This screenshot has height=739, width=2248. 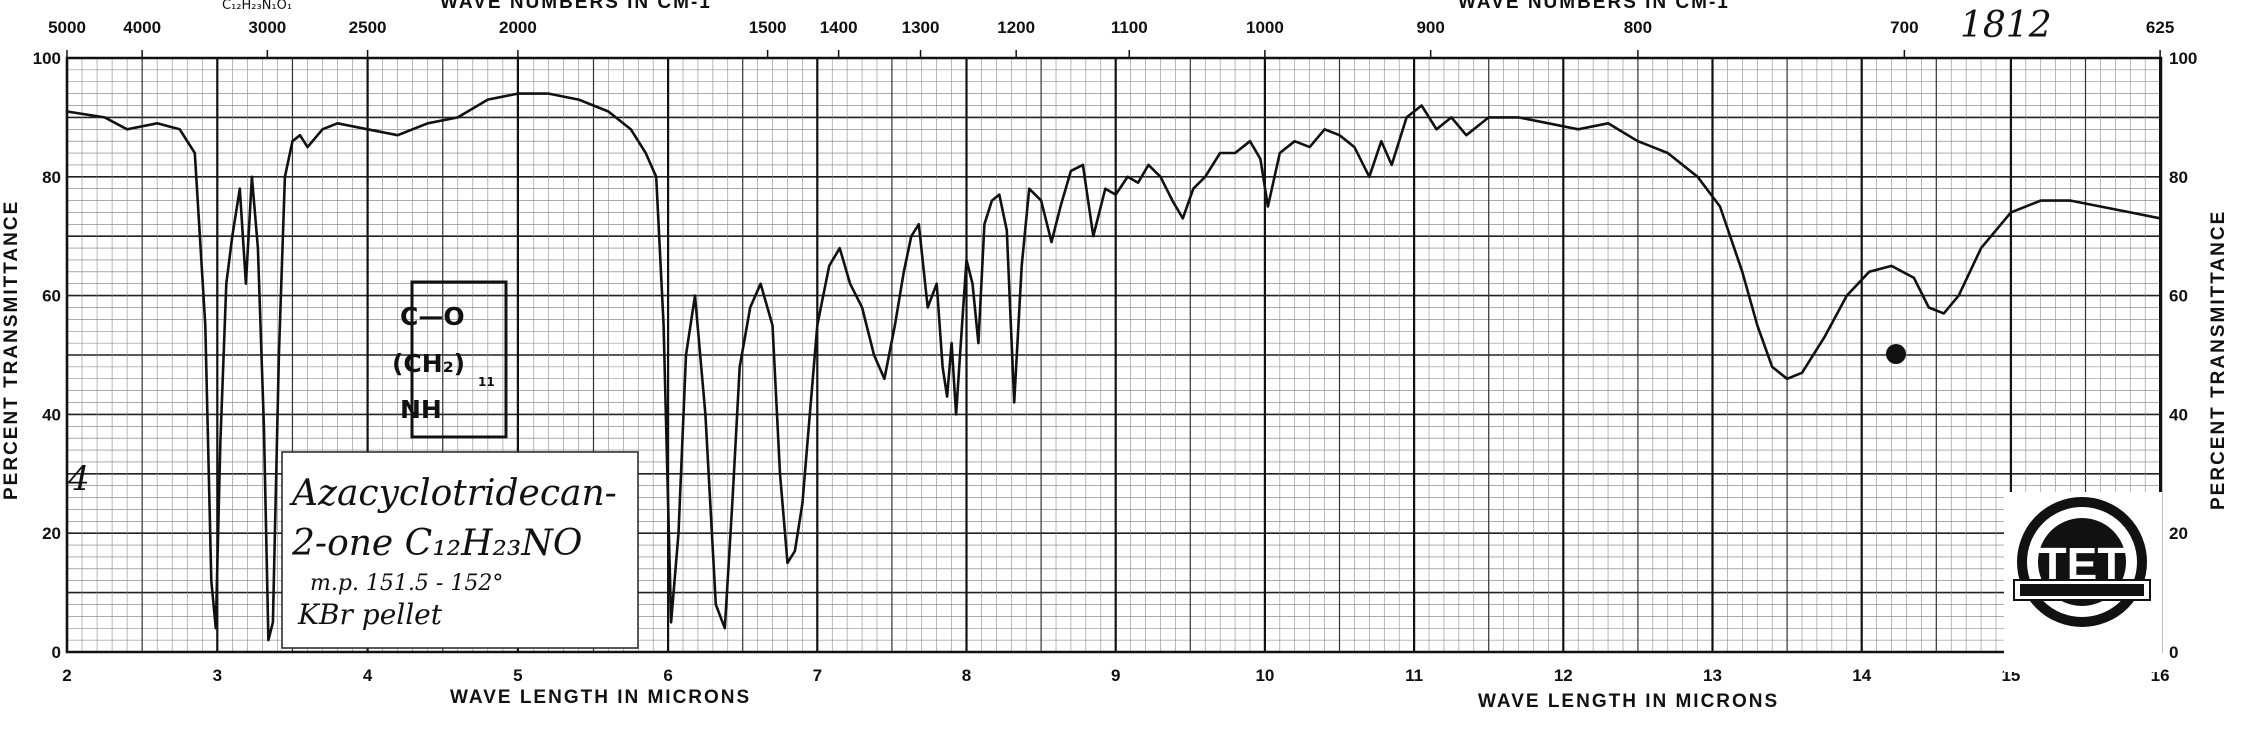 What do you see at coordinates (1129, 27) in the screenshot?
I see `top-tick-label: 1100` at bounding box center [1129, 27].